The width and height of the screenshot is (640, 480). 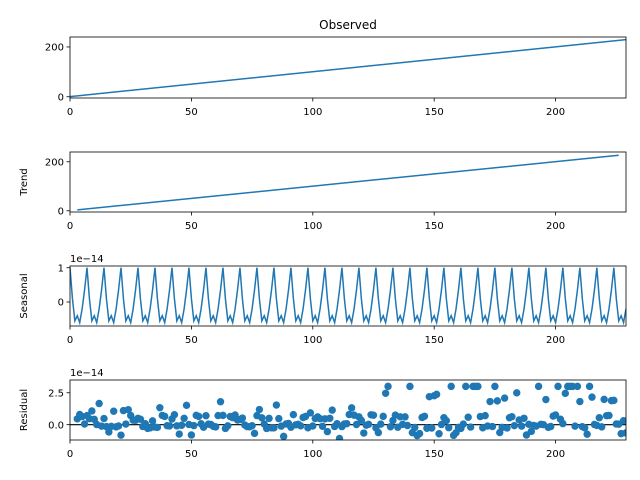 I want to click on figure-title: Observed, so click(x=348, y=25).